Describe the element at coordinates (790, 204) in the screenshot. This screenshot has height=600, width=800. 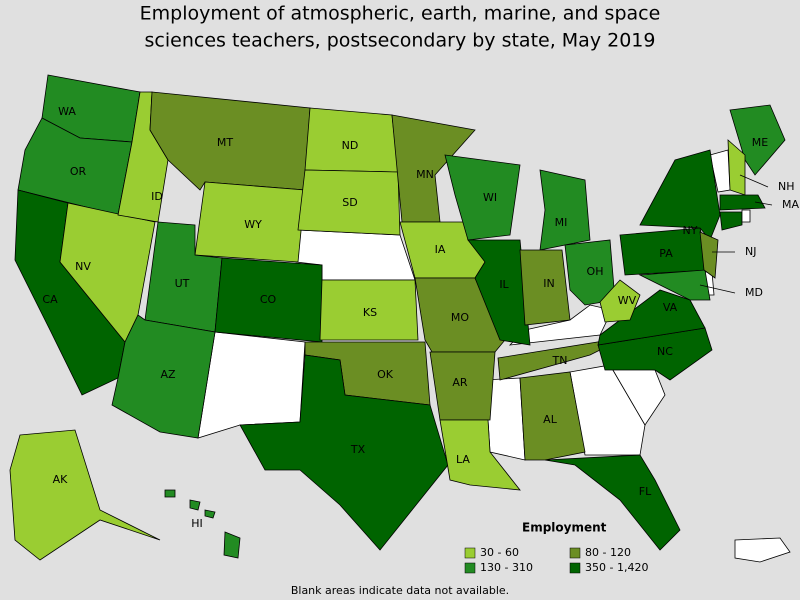
I see `state-label: MA` at that location.